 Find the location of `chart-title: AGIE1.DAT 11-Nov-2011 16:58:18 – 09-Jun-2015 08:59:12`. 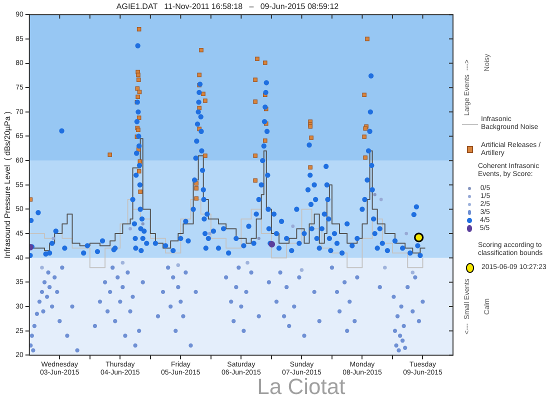

chart-title: AGIE1.DAT 11-Nov-2011 16:58:18 – 09-Jun-2015 08:59:12 is located at coordinates (228, 7).